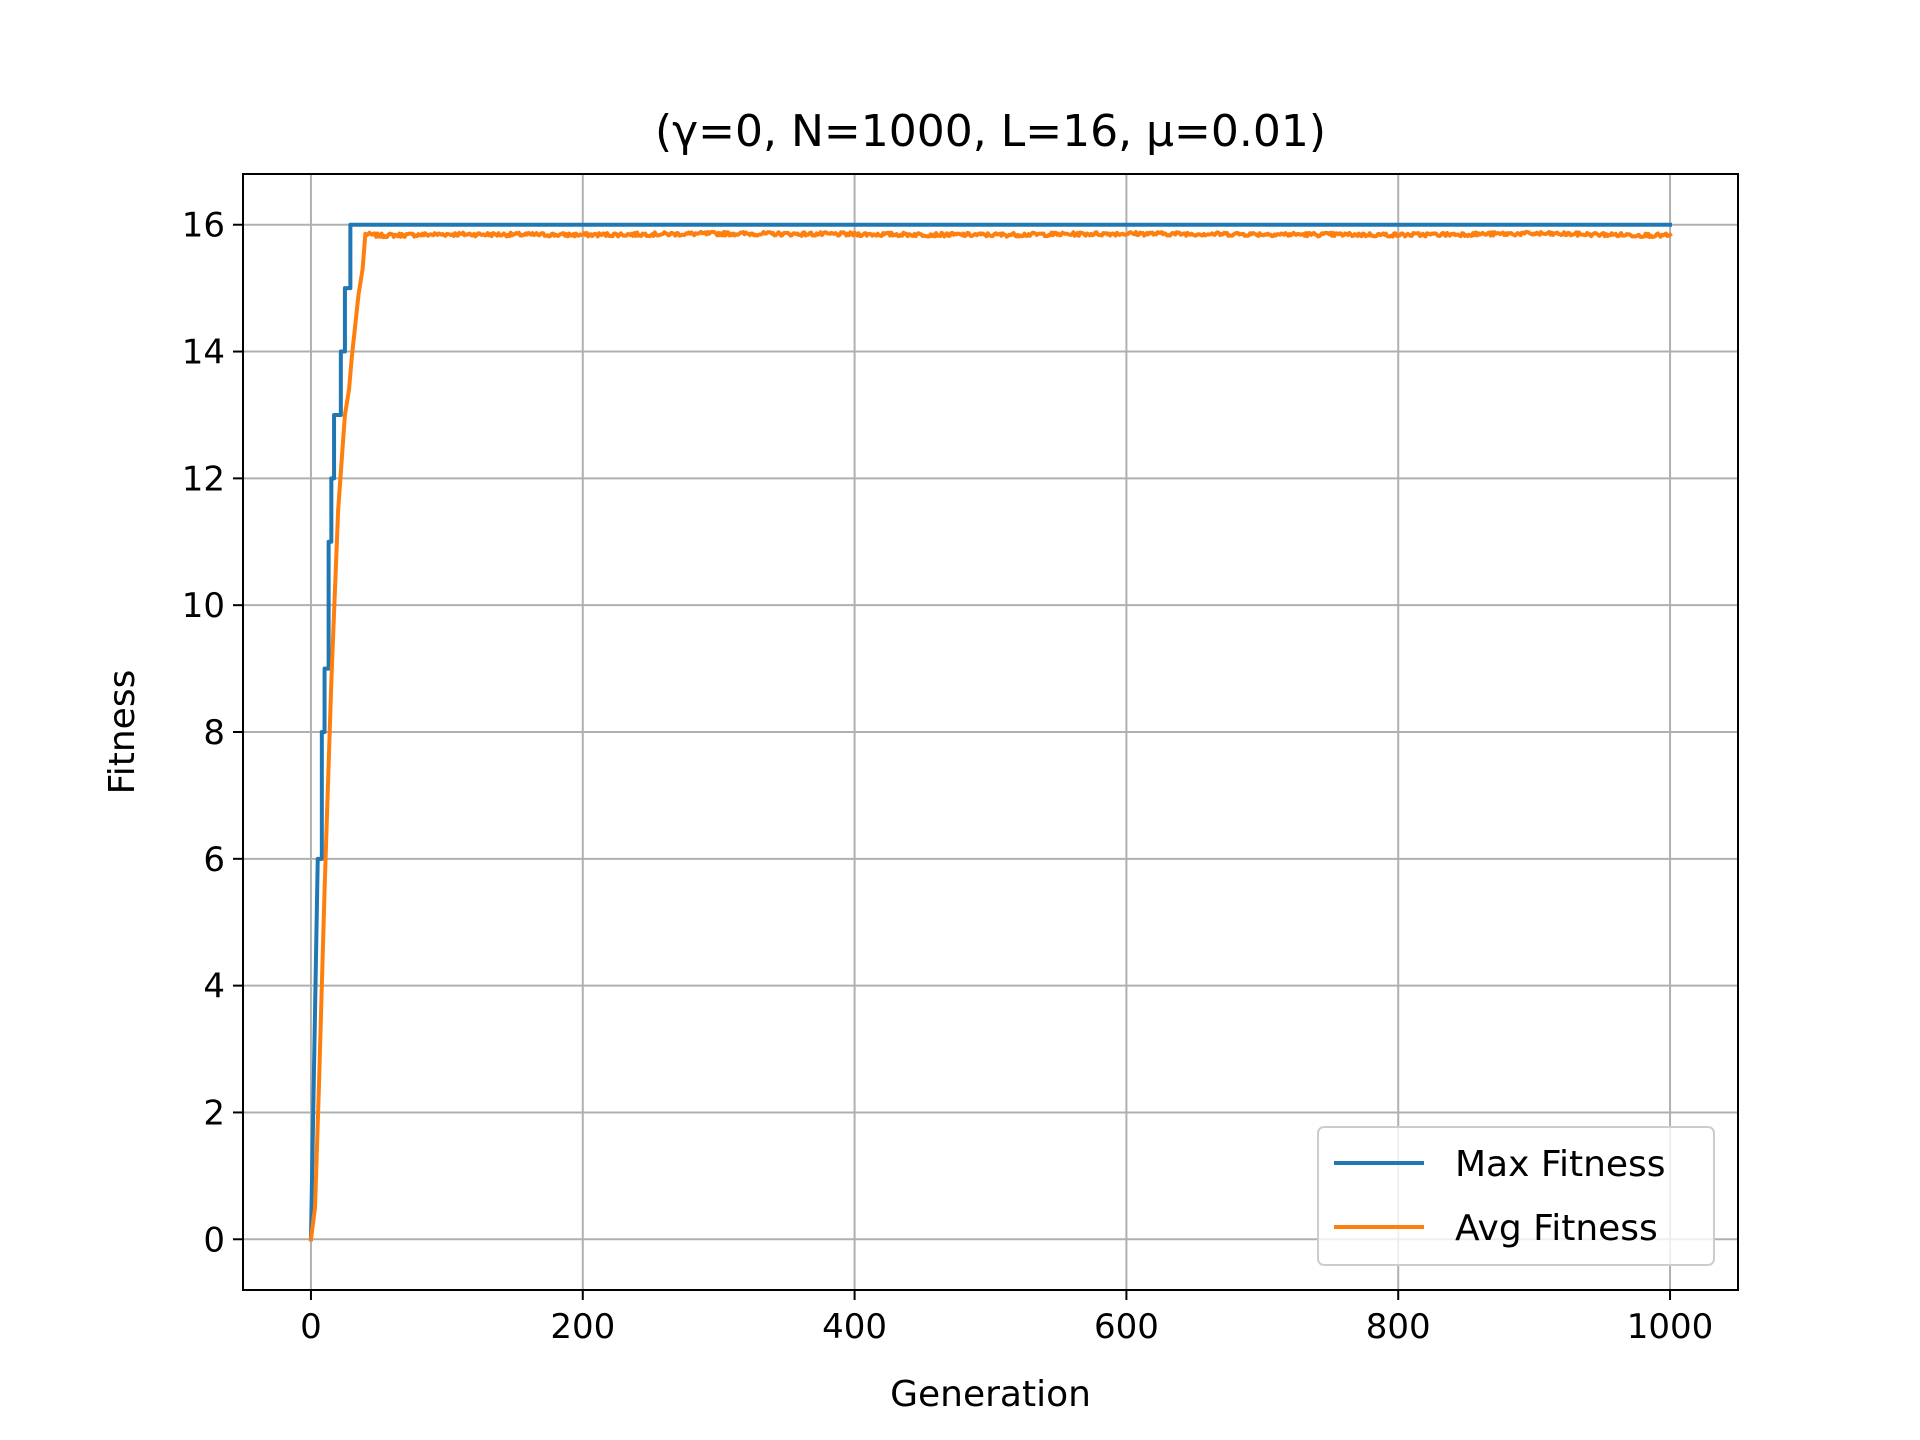 This screenshot has width=1920, height=1440. Describe the element at coordinates (214, 1240) in the screenshot. I see `y-tick-label: 0` at that location.